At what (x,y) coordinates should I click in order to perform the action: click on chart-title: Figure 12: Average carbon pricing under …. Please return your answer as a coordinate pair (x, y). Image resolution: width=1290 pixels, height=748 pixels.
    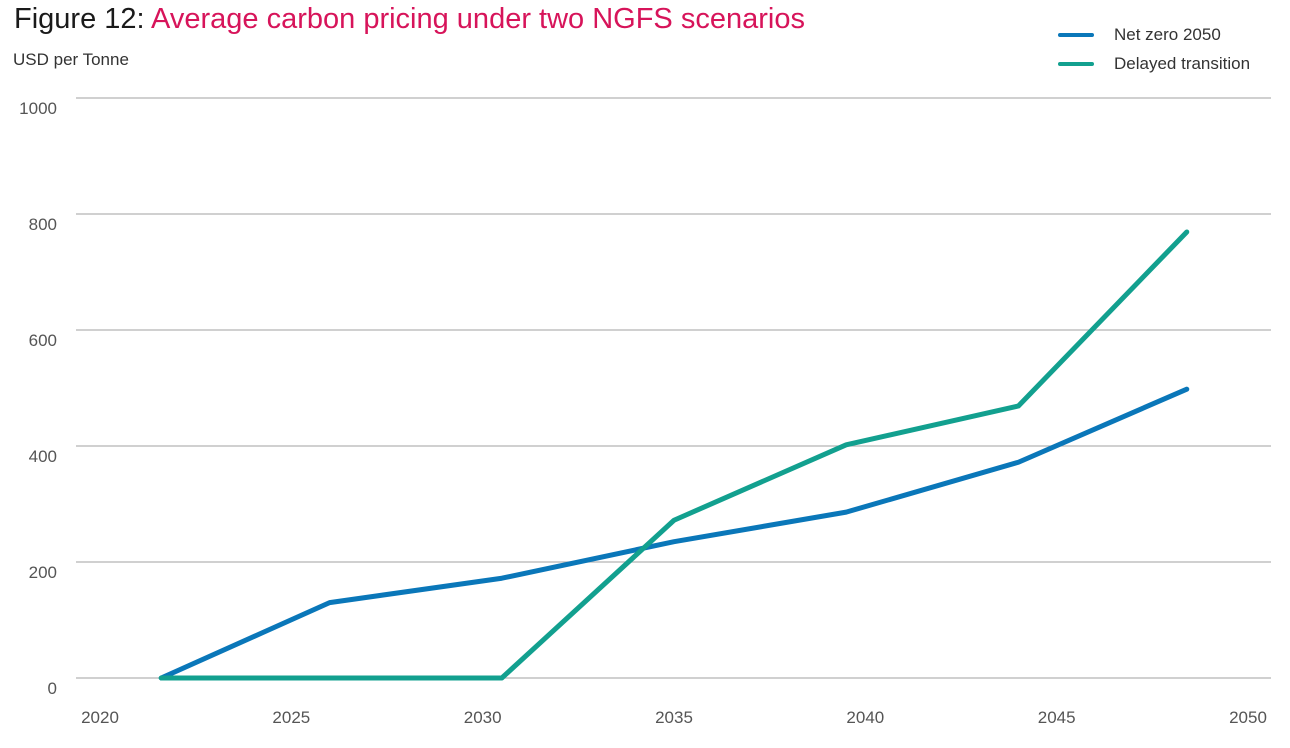
    Looking at the image, I should click on (409, 19).